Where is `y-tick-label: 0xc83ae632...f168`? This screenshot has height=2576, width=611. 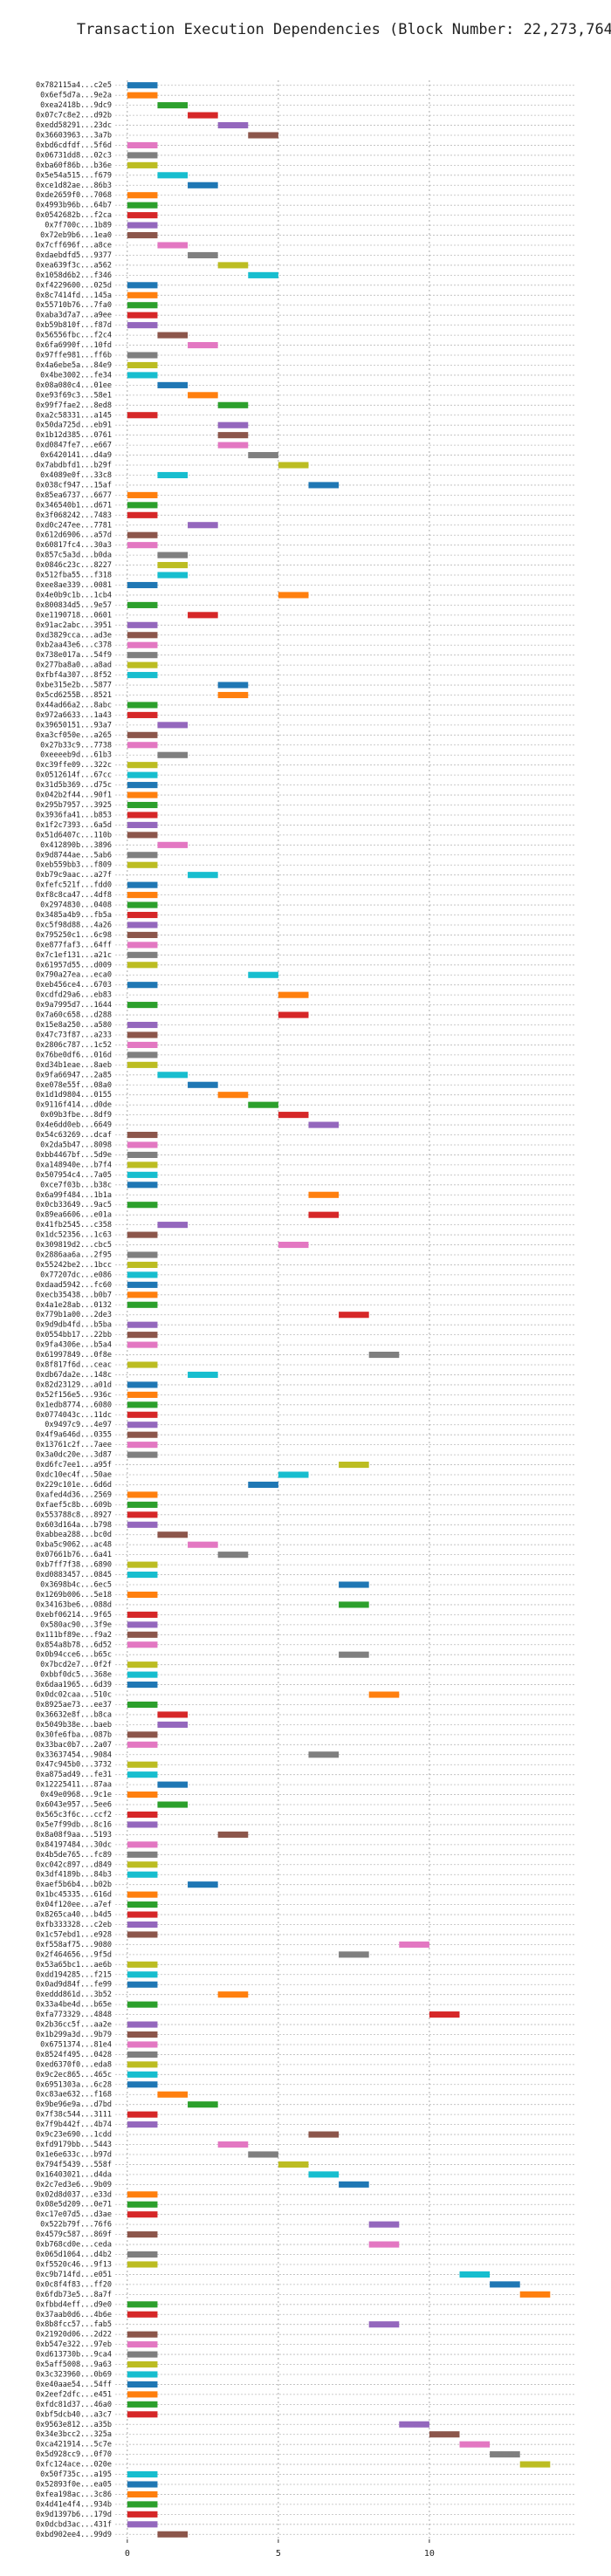 y-tick-label: 0xc83ae632...f168 is located at coordinates (74, 2095).